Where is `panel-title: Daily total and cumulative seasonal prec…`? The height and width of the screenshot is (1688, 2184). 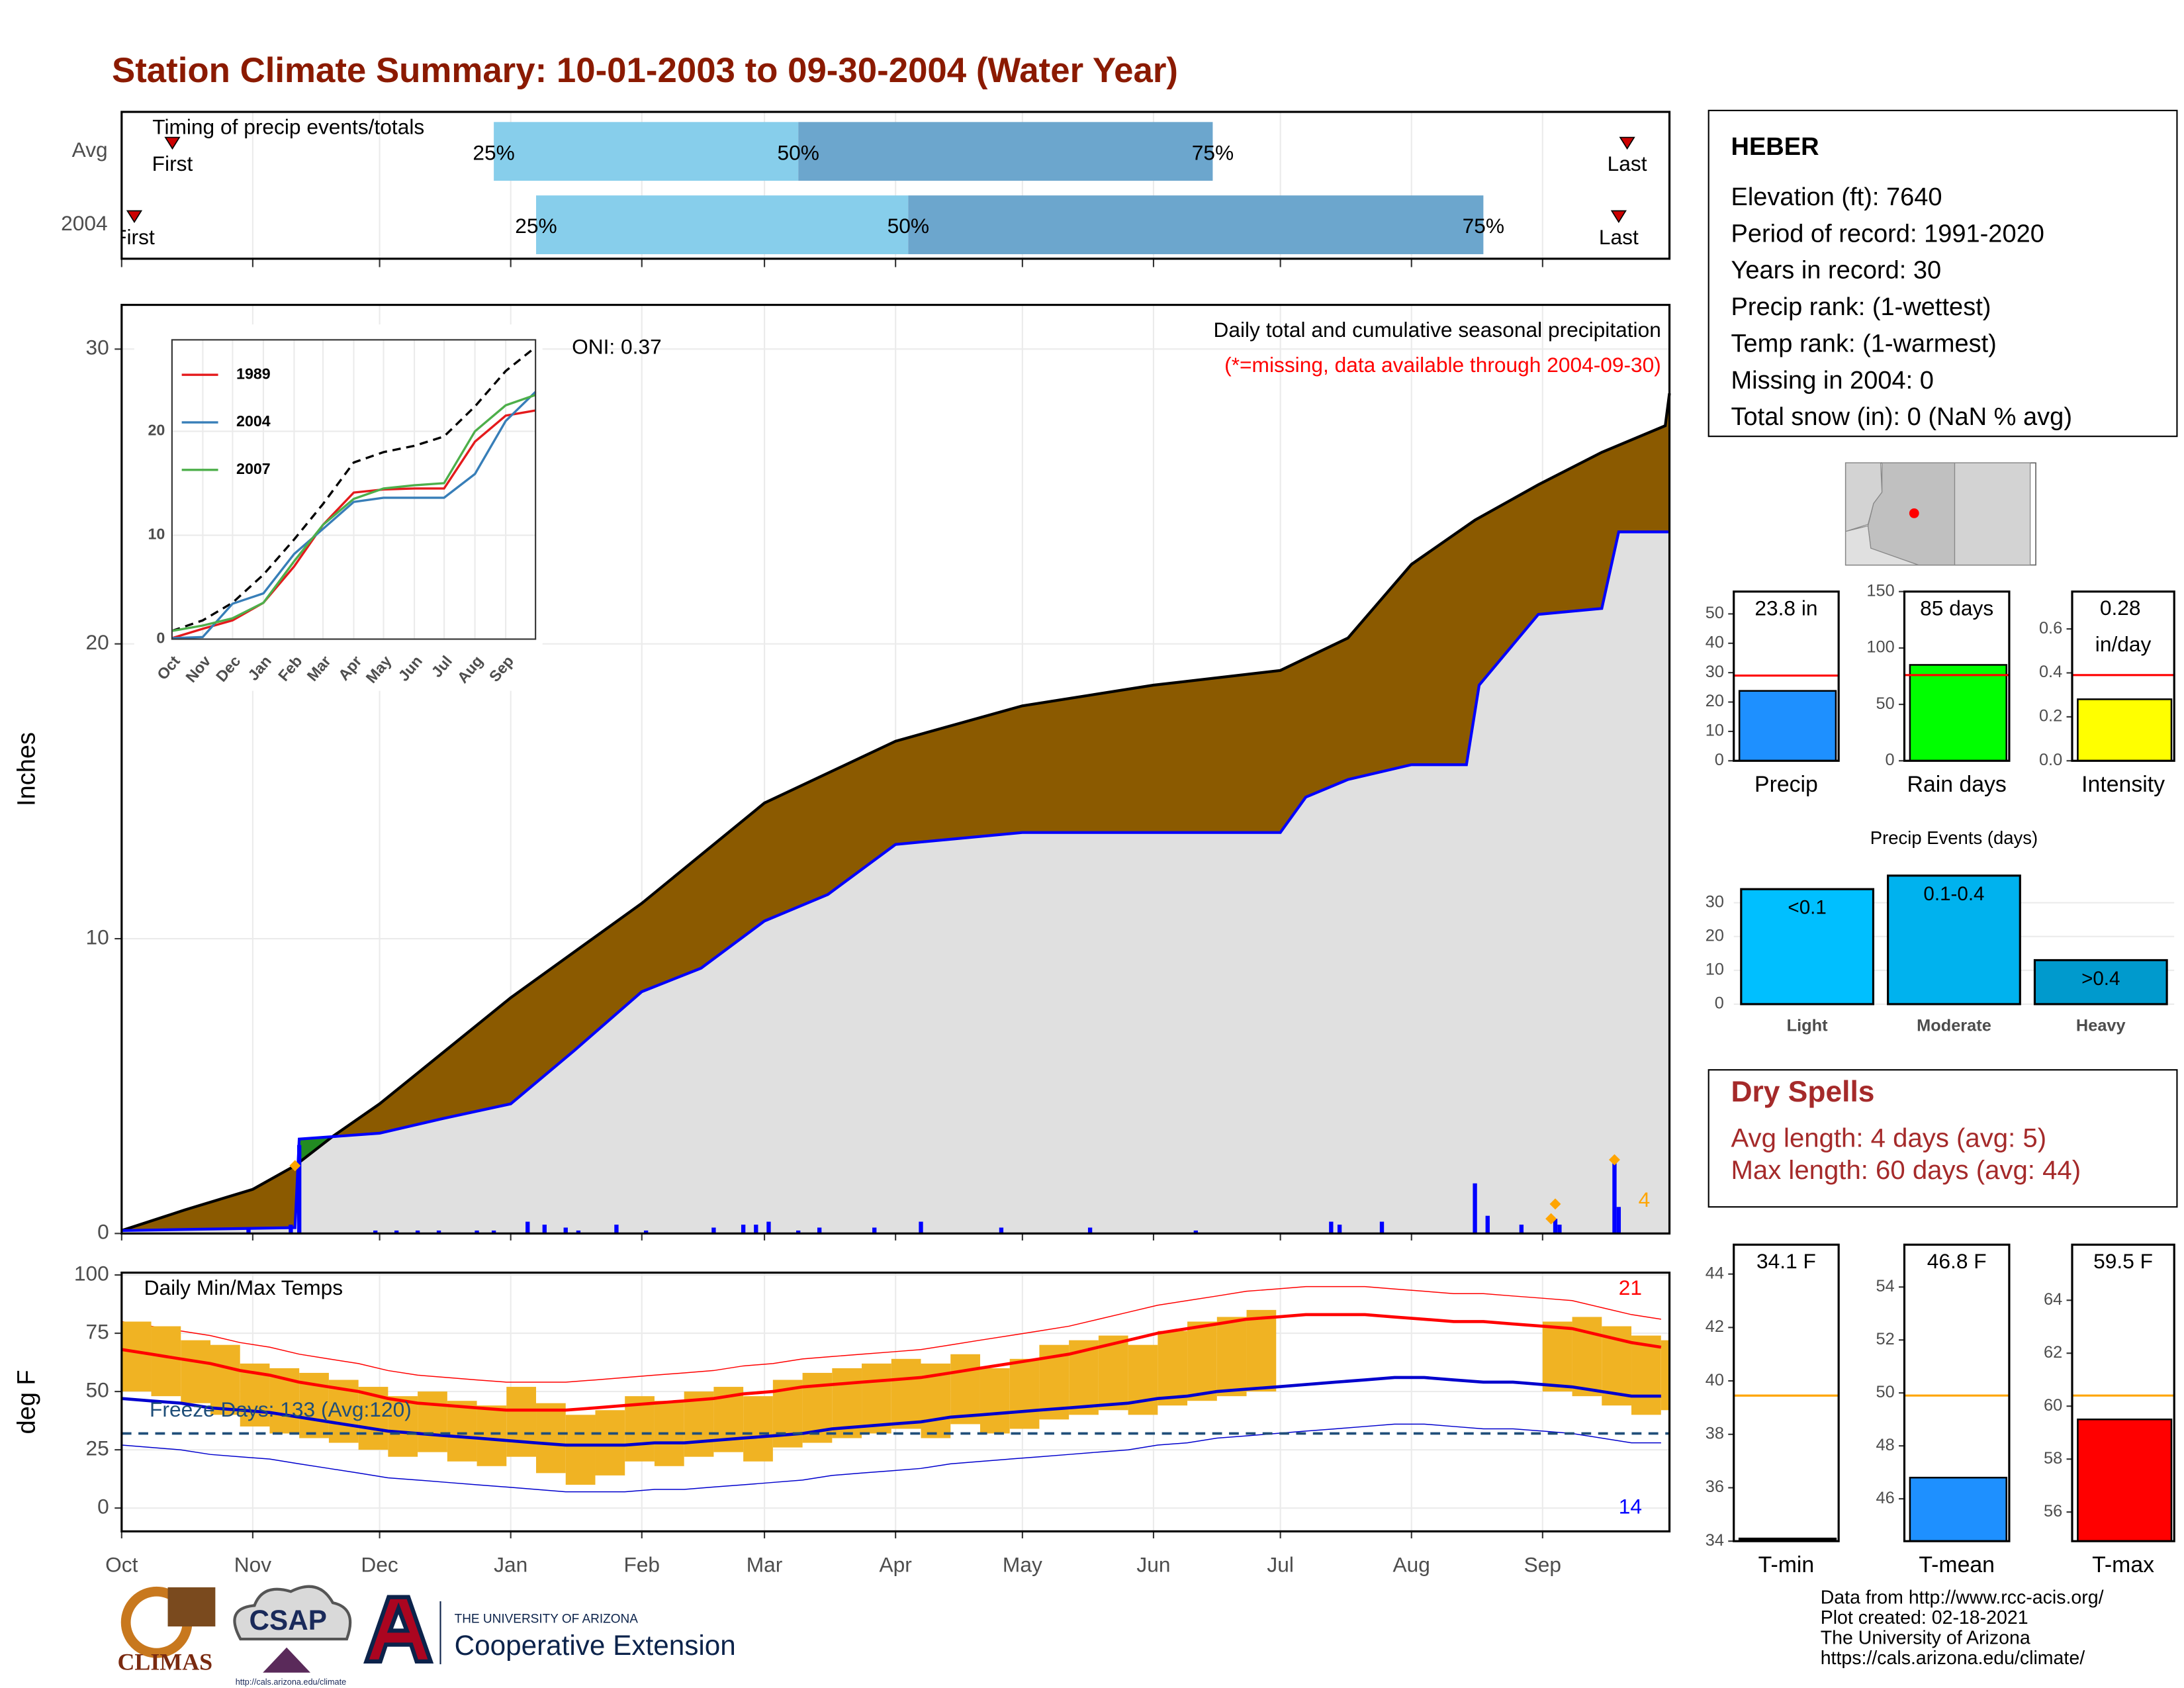 panel-title: Daily total and cumulative seasonal prec… is located at coordinates (1437, 330).